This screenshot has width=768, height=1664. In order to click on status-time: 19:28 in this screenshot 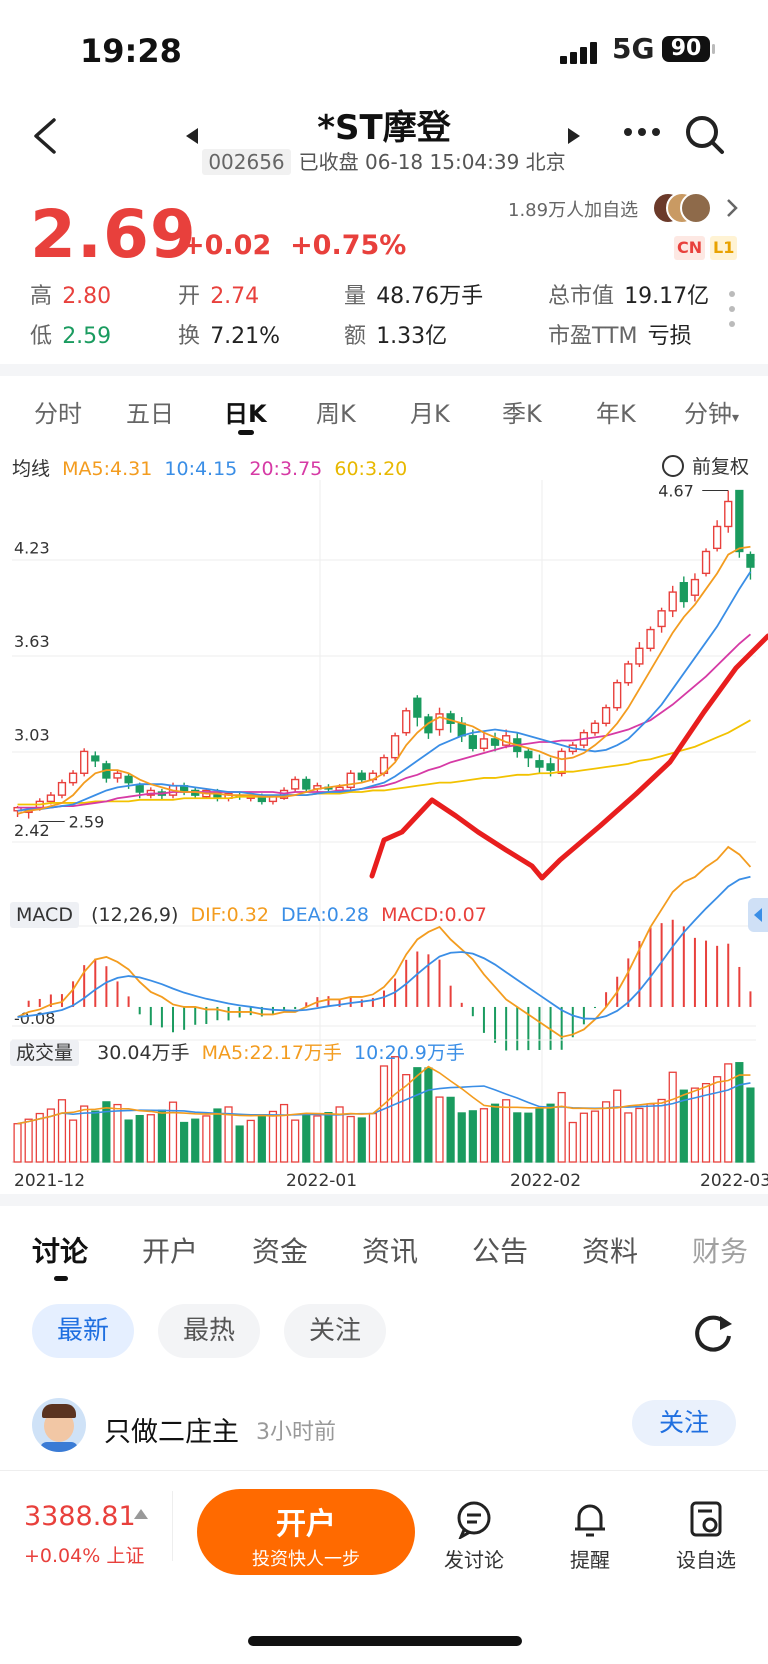, I will do `click(131, 51)`.